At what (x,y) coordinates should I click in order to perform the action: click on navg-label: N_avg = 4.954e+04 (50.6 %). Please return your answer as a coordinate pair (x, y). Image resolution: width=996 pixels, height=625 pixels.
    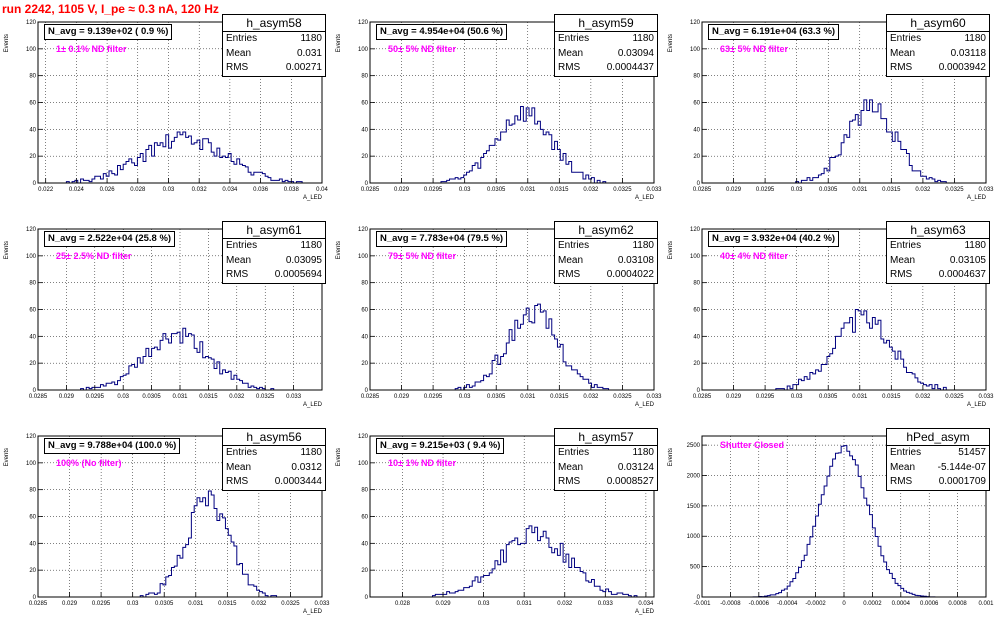
    Looking at the image, I should click on (442, 32).